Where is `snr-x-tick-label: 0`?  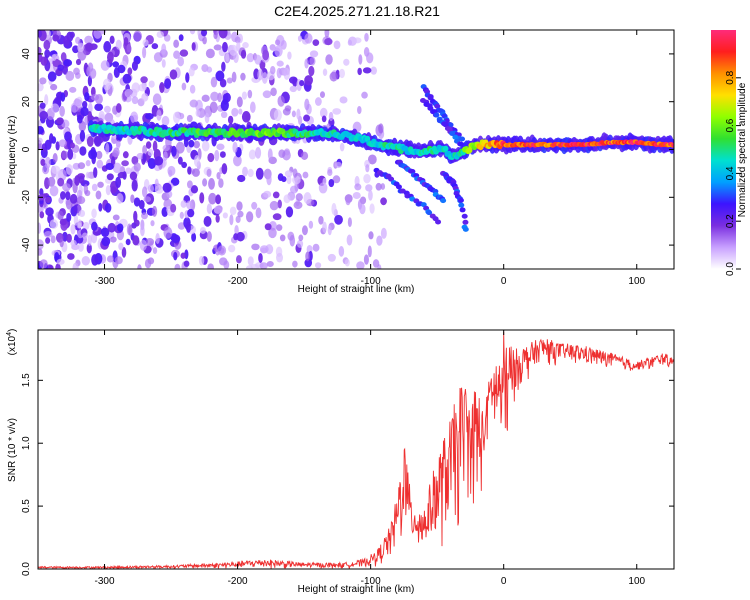
snr-x-tick-label: 0 is located at coordinates (504, 581).